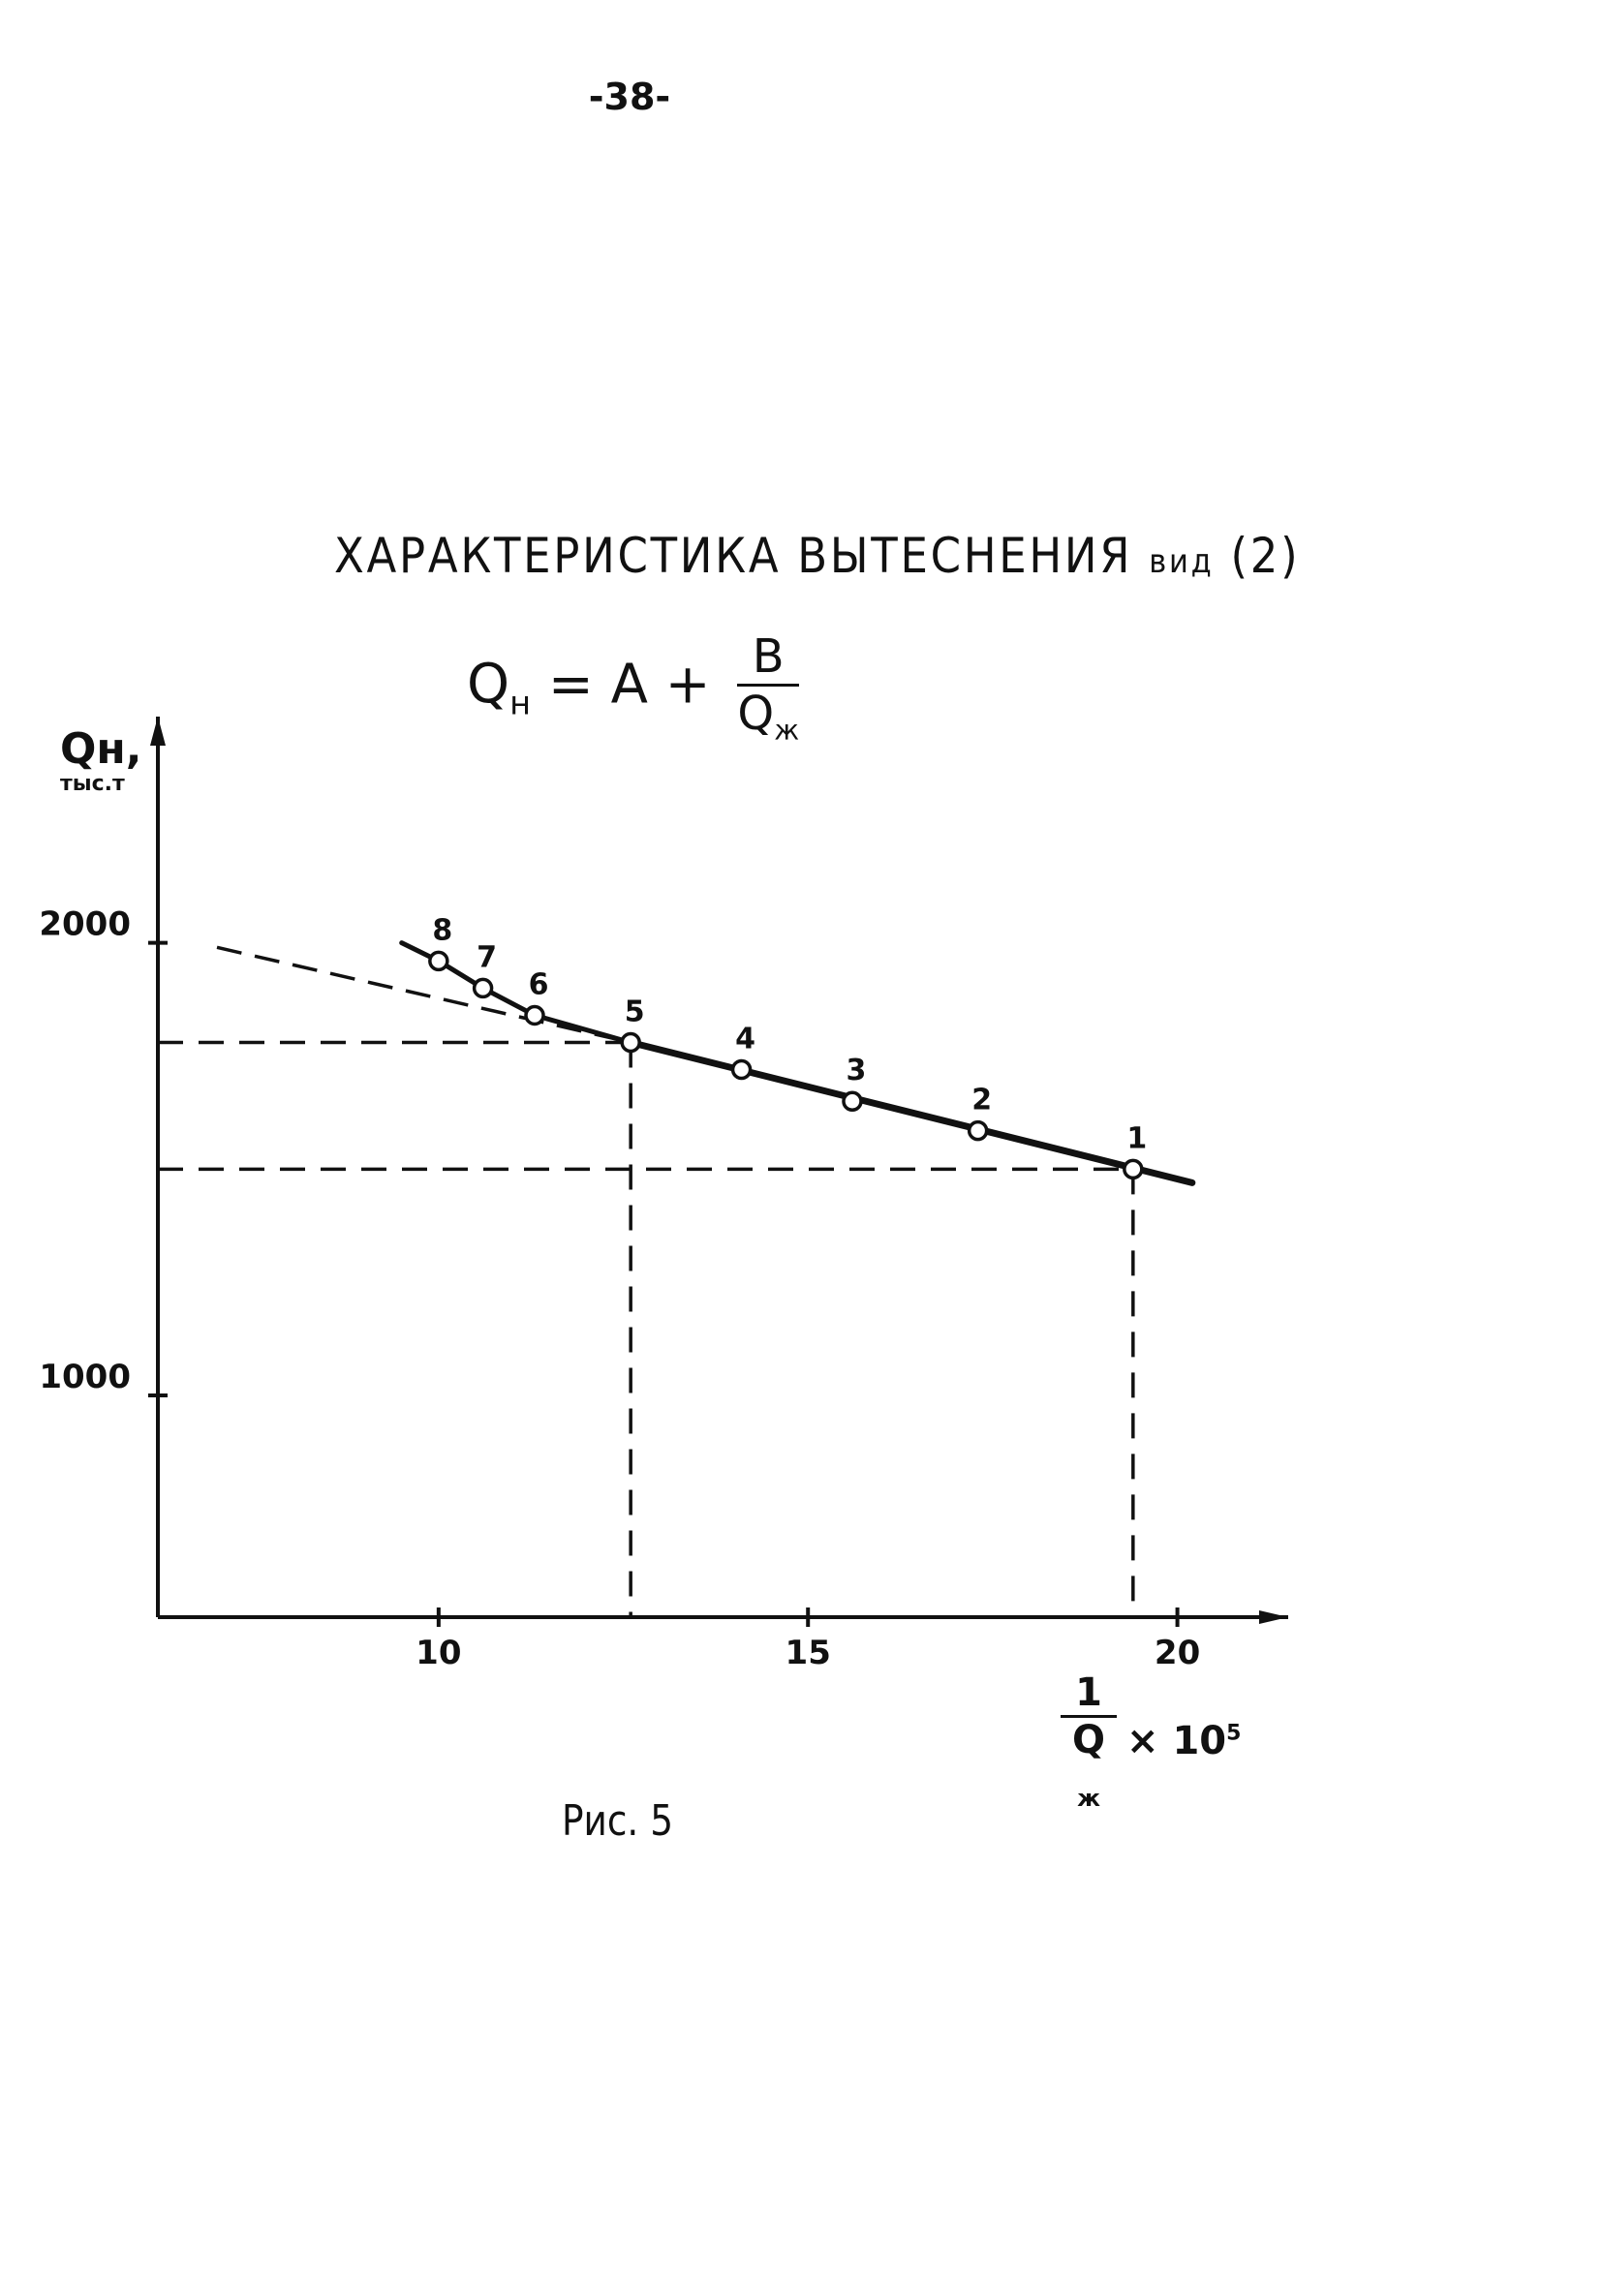 The image size is (1602, 2296). I want to click on chart-title: ХАРАКТЕРИСТИКА ВЫТЕСНЕНИЯ вид (2), so click(817, 556).